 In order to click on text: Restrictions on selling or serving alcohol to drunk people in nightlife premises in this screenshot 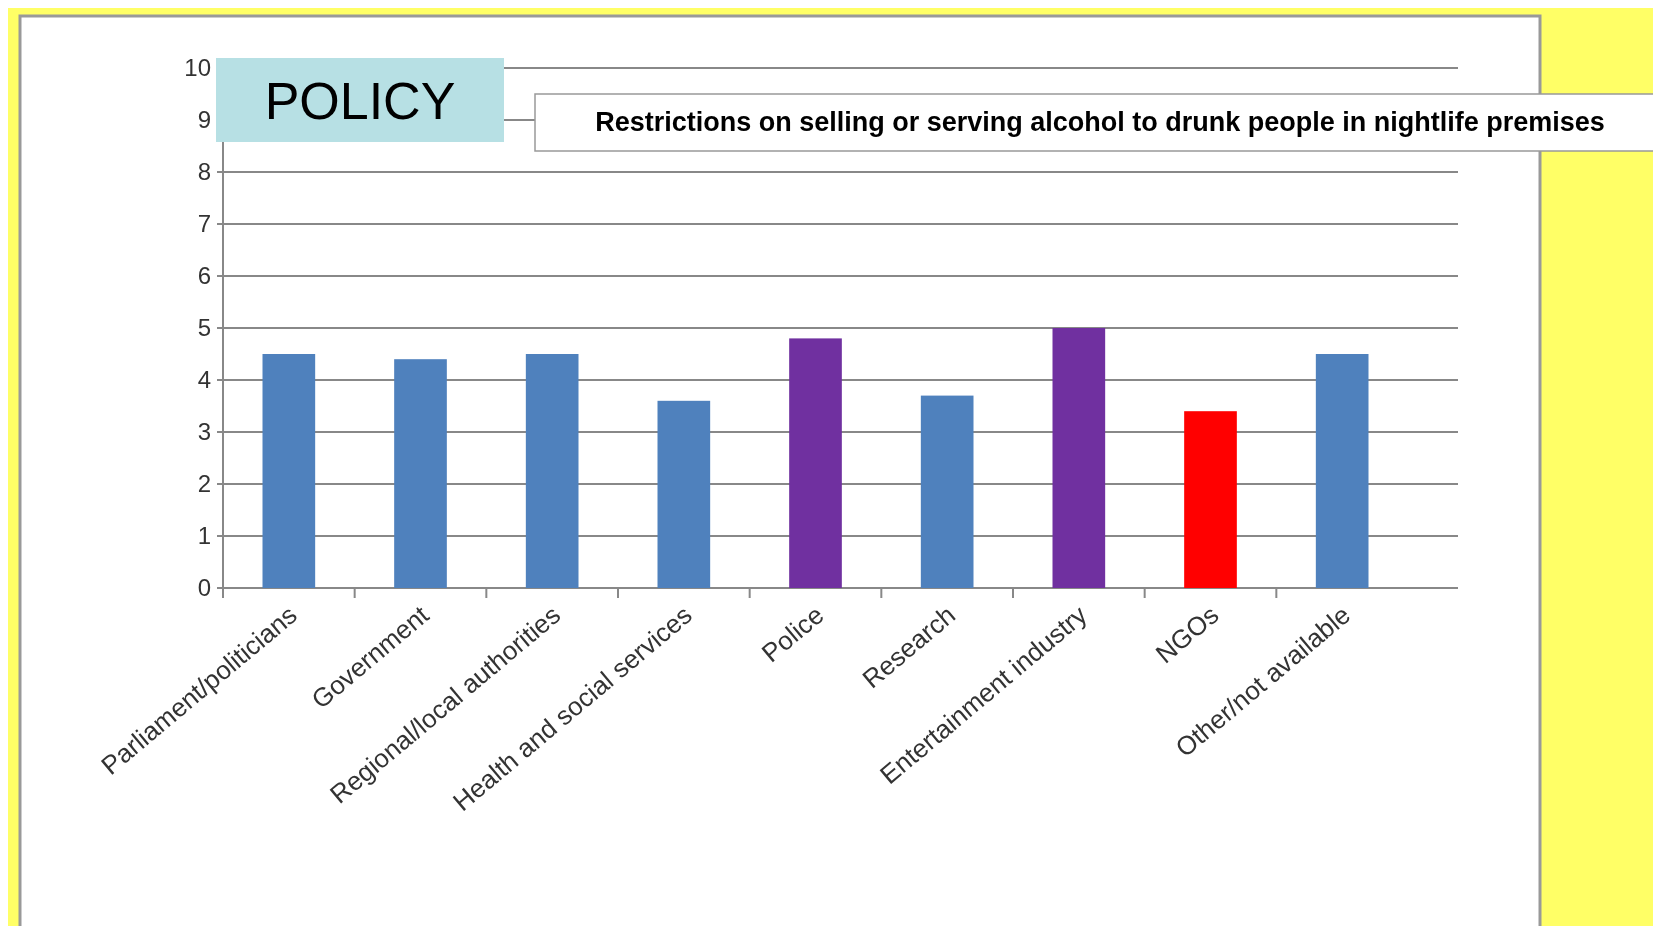, I will do `click(1100, 122)`.